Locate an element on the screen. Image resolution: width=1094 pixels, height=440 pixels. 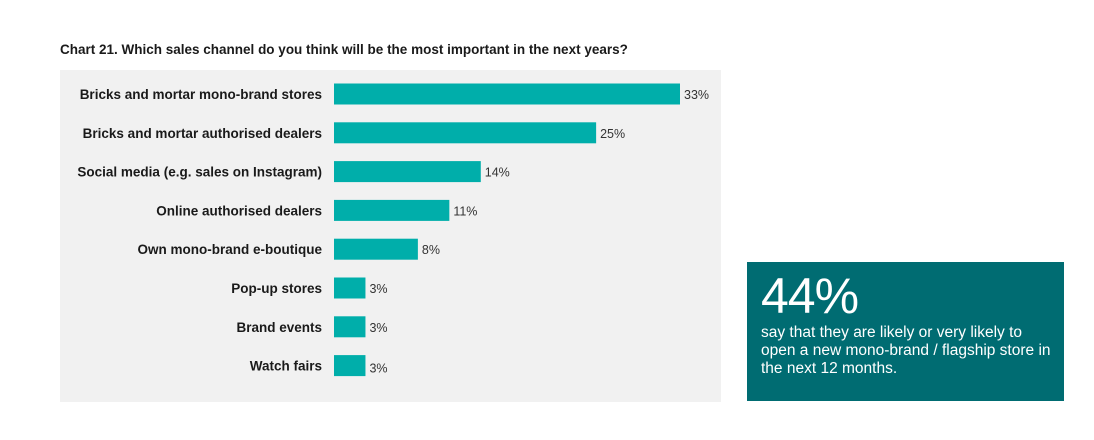
category-label: Online authorised dealers is located at coordinates (239, 210).